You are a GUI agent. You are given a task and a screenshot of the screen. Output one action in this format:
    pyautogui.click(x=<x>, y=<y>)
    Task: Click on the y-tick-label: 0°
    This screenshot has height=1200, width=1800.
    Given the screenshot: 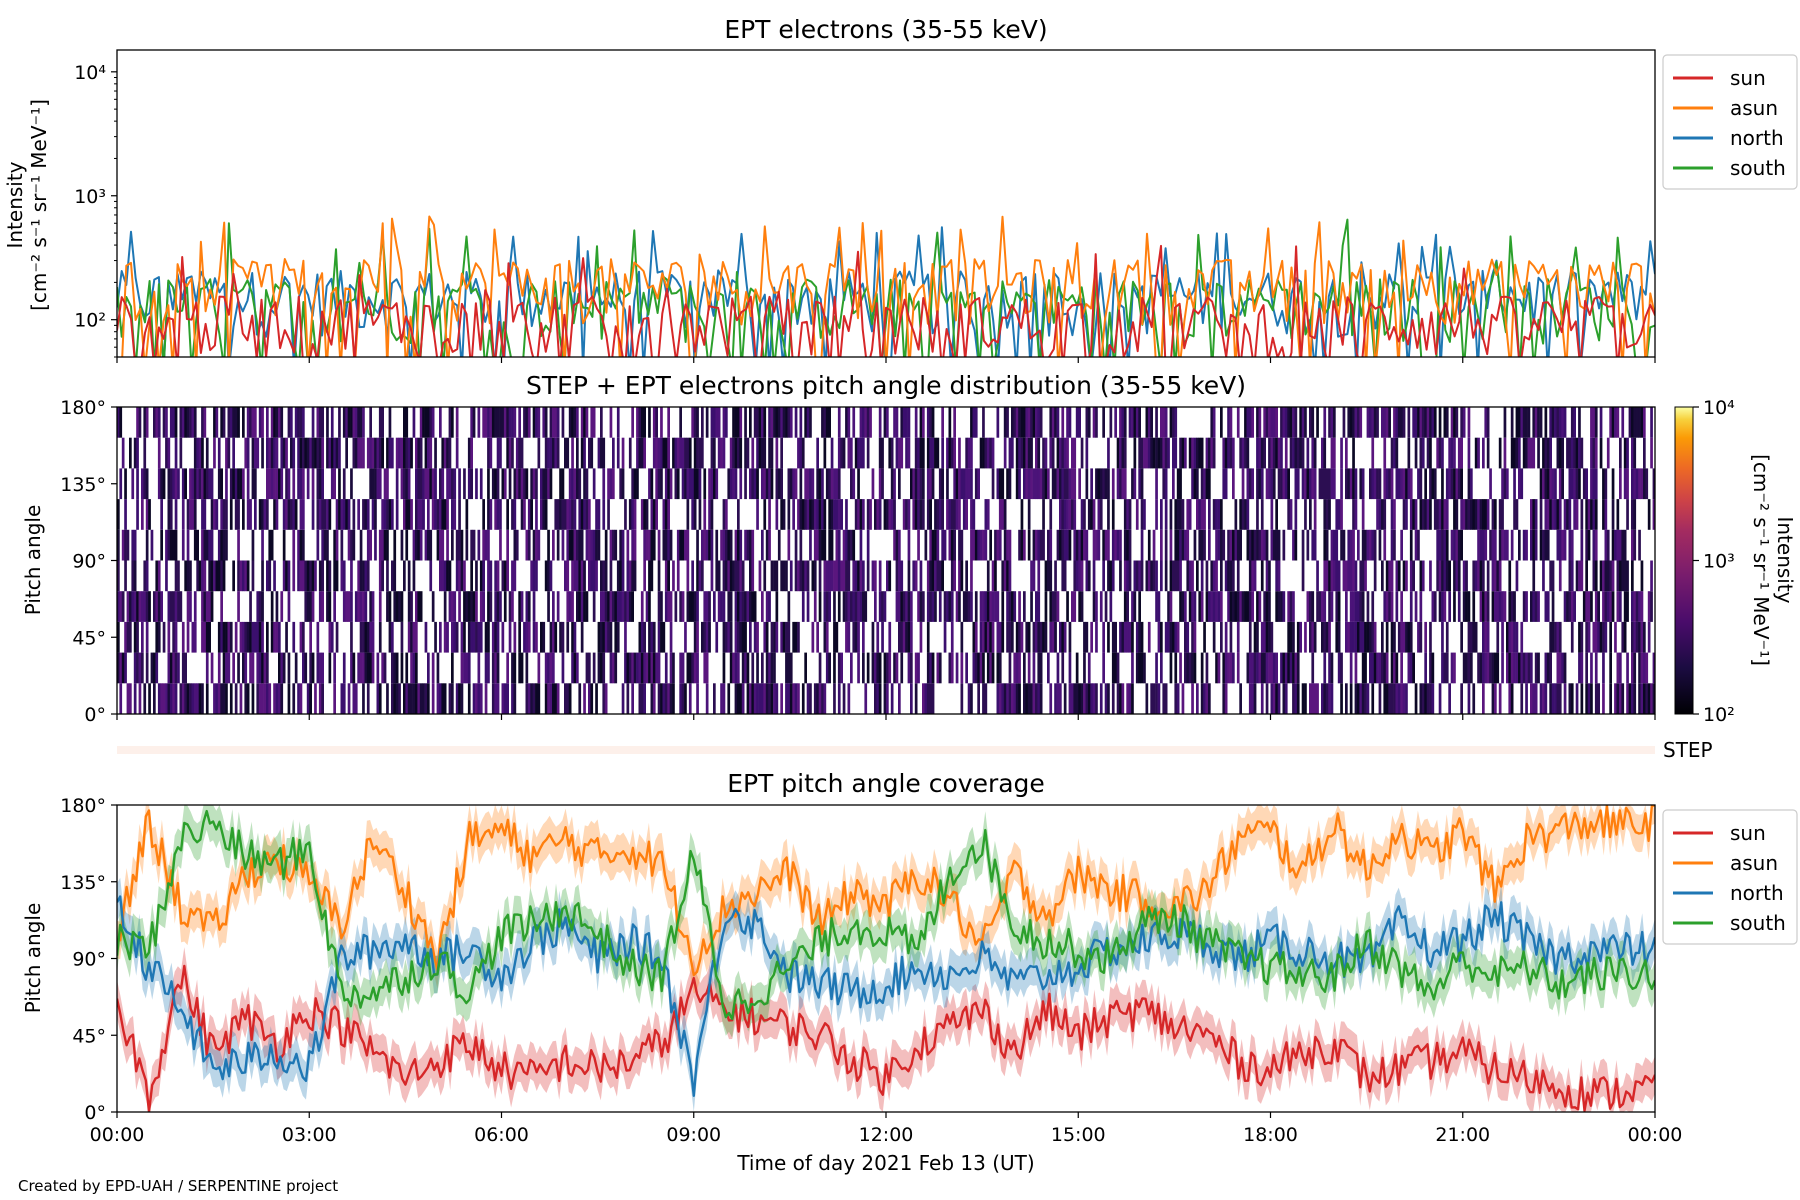 What is the action you would take?
    pyautogui.click(x=95, y=715)
    